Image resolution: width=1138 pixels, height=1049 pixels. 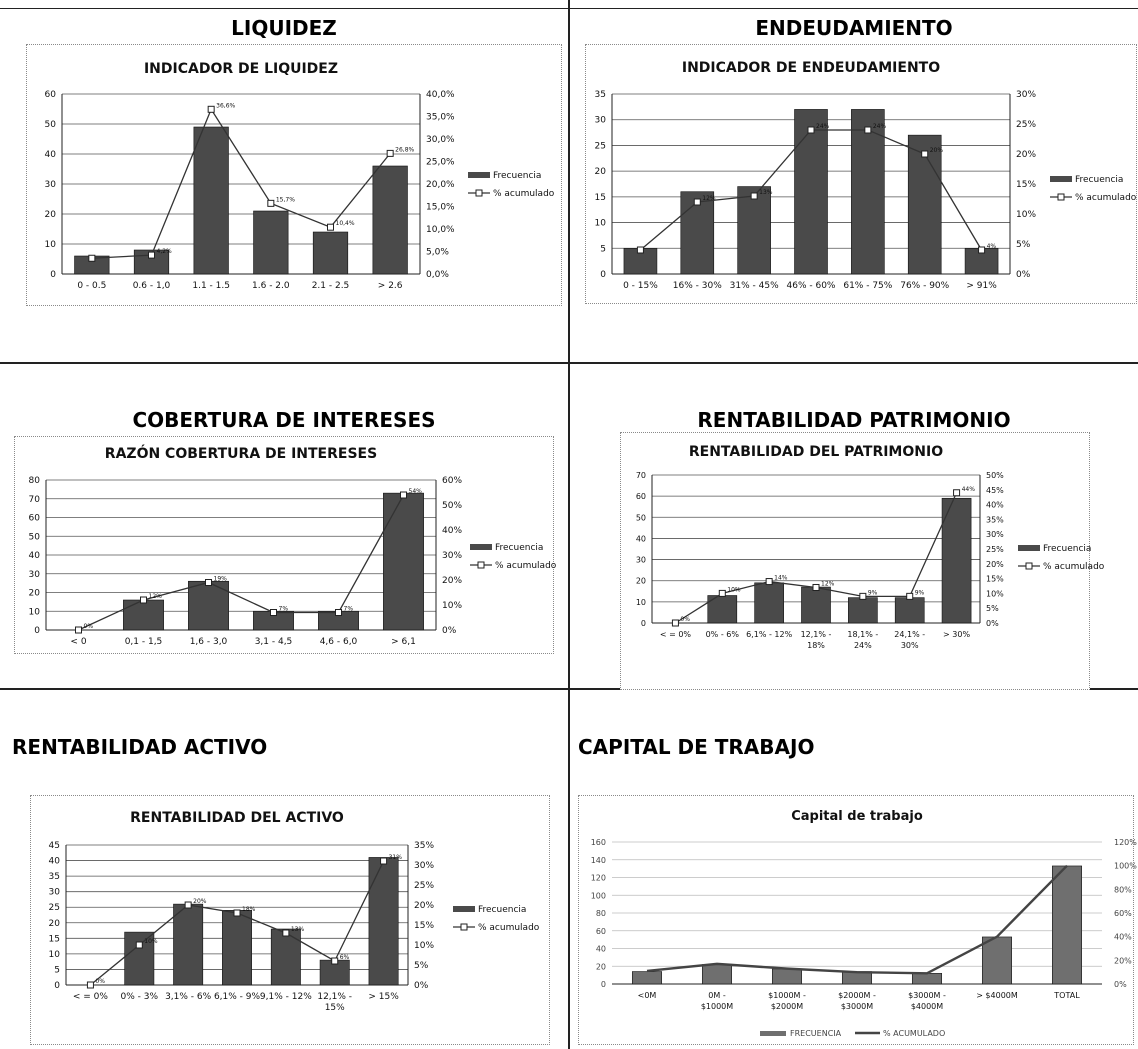 I want to click on chart-patrimonio-category-label: > 30%, so click(x=956, y=634).